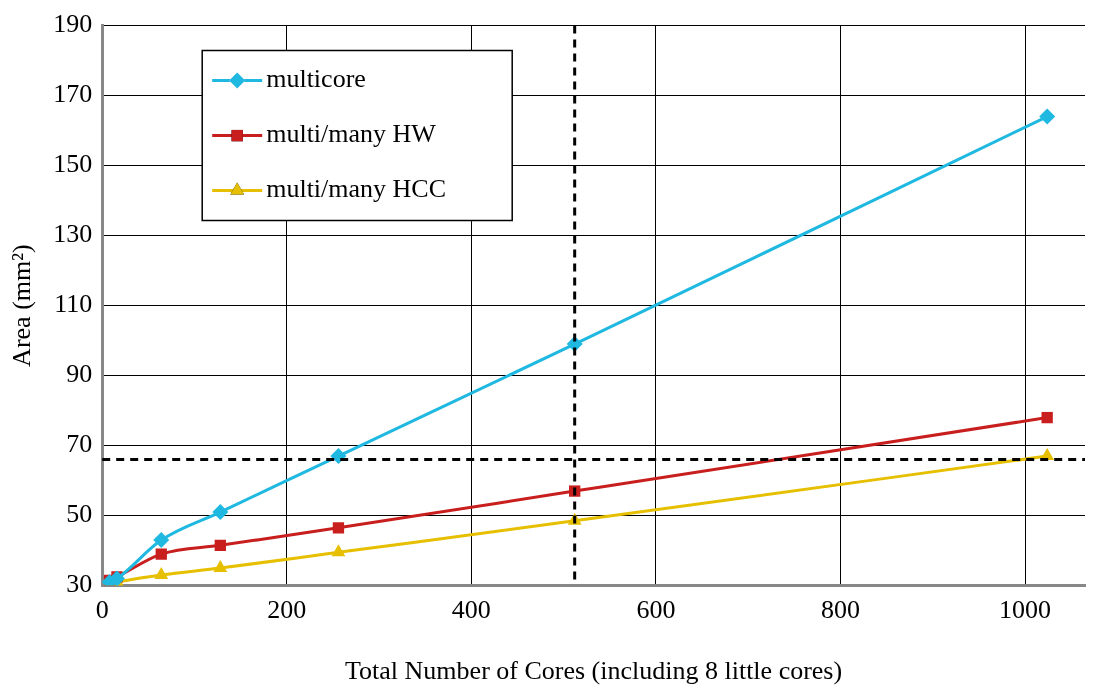  I want to click on y-axis-title: Area (mm²), so click(22, 305).